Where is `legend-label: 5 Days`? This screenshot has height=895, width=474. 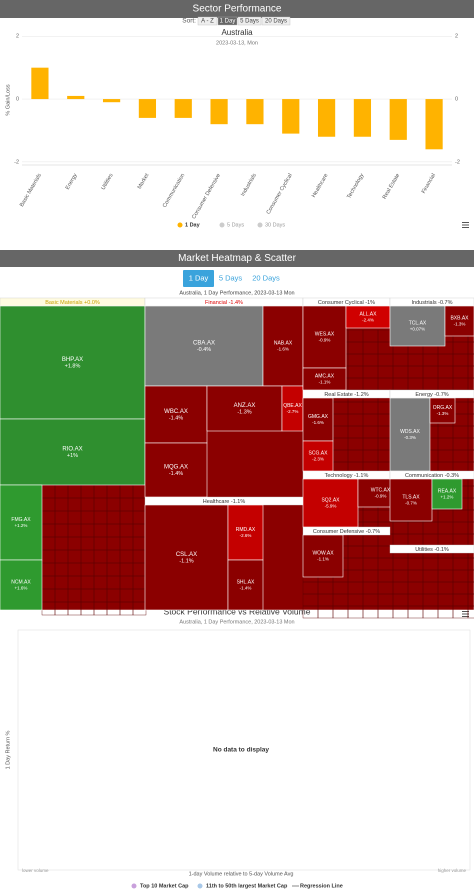 legend-label: 5 Days is located at coordinates (235, 225).